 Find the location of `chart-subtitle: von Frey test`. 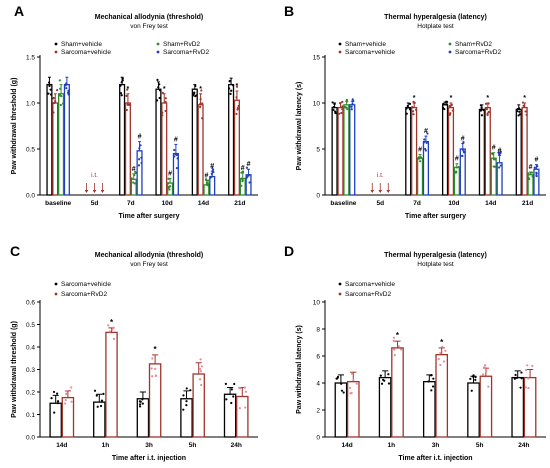

chart-subtitle: von Frey test is located at coordinates (149, 264).